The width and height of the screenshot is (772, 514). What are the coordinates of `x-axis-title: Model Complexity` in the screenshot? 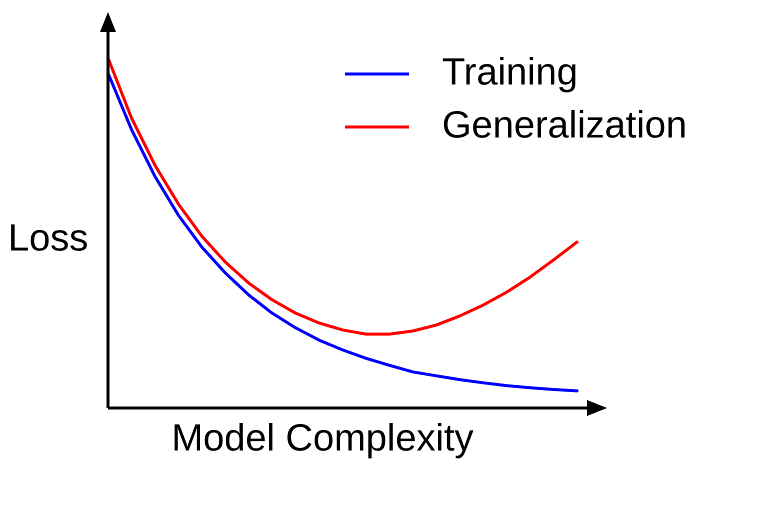 It's located at (323, 438).